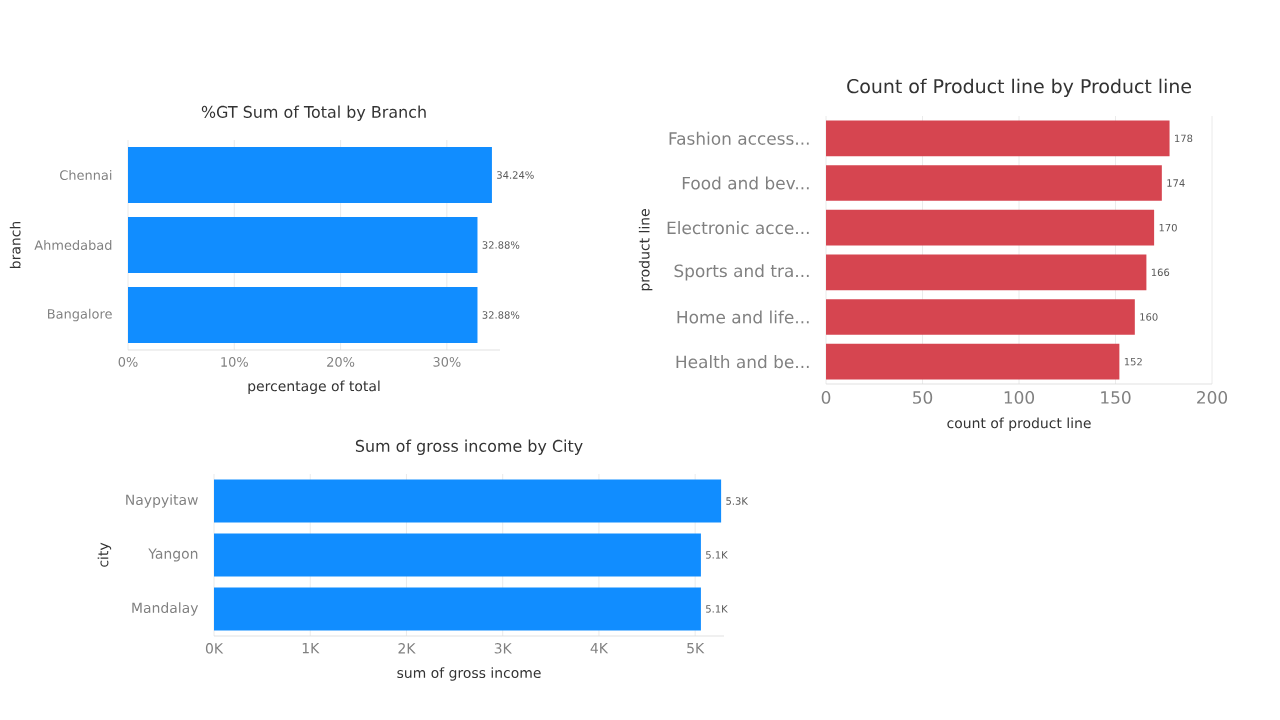 The image size is (1280, 720). What do you see at coordinates (923, 397) in the screenshot?
I see `x-tick-label: 50` at bounding box center [923, 397].